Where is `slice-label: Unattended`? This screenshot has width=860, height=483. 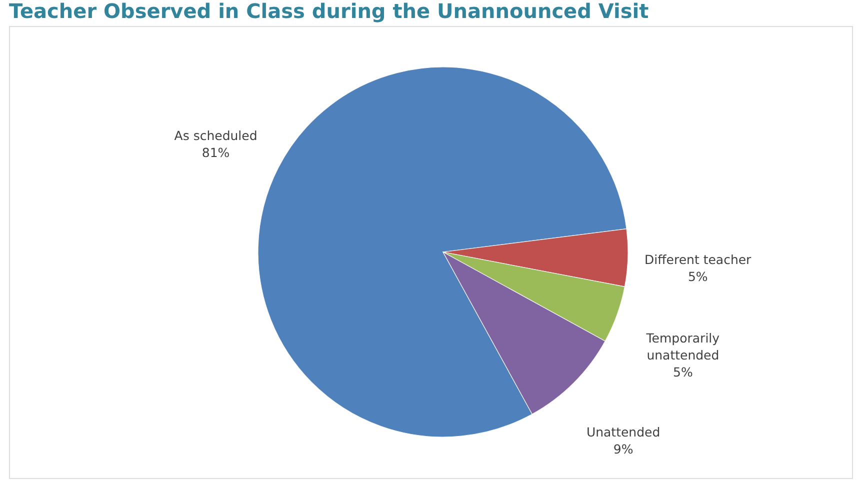 slice-label: Unattended is located at coordinates (623, 432).